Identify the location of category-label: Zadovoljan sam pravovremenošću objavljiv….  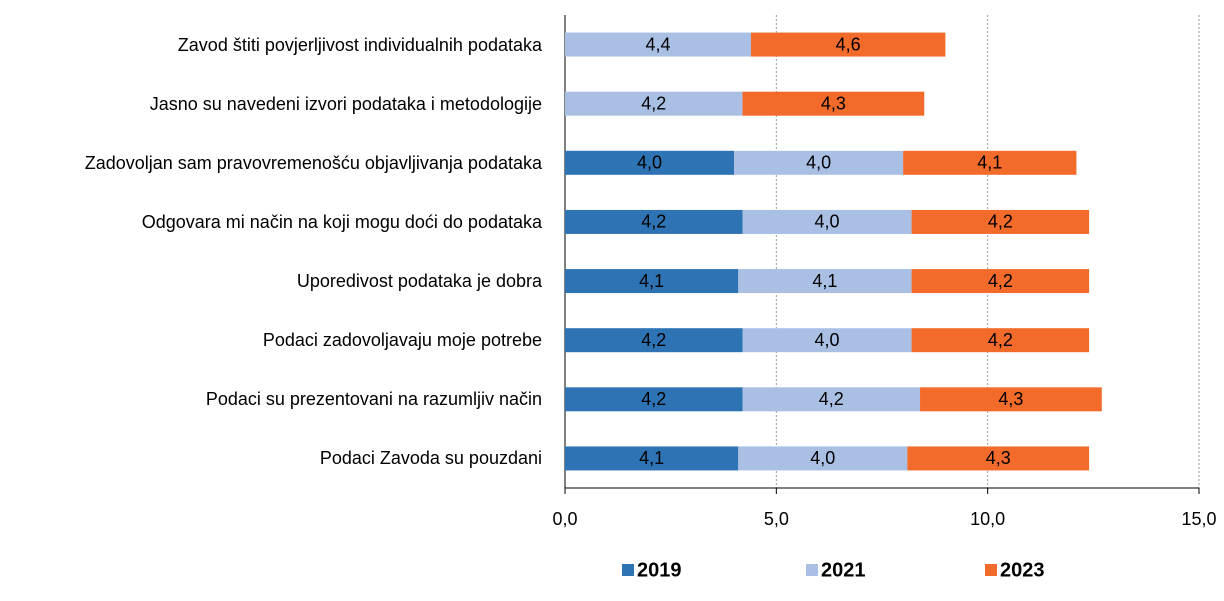
(313, 163).